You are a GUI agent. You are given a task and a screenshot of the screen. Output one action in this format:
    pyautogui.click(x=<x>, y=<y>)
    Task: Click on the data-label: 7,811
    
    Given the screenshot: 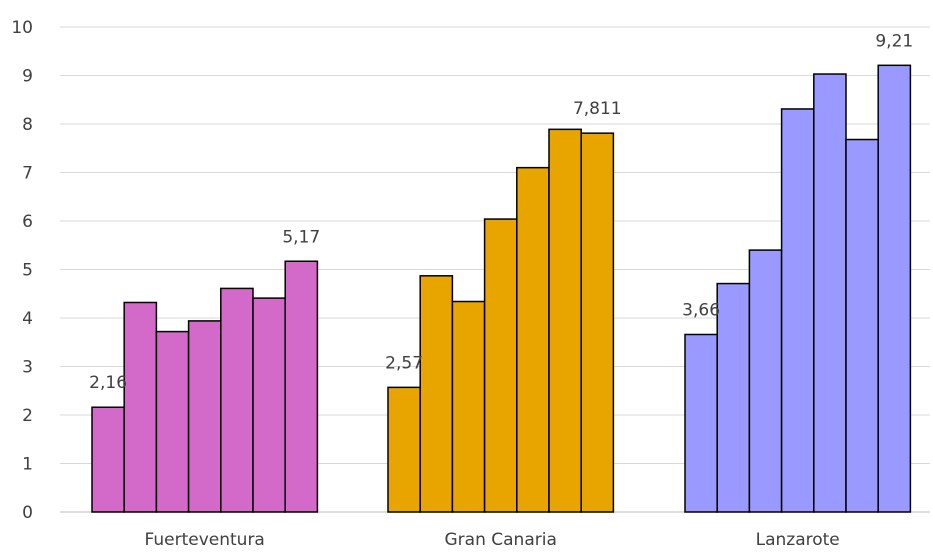 What is the action you would take?
    pyautogui.click(x=597, y=109)
    